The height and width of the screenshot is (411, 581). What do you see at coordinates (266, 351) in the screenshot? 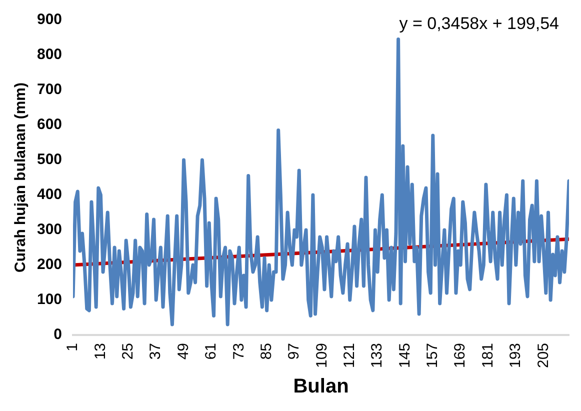
I see `x-tick-label: 85` at bounding box center [266, 351].